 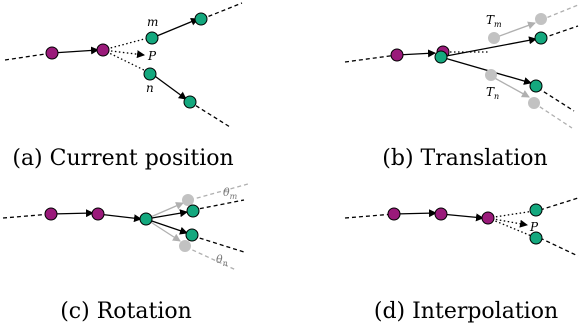 What do you see at coordinates (152, 22) in the screenshot?
I see `label-m: m` at bounding box center [152, 22].